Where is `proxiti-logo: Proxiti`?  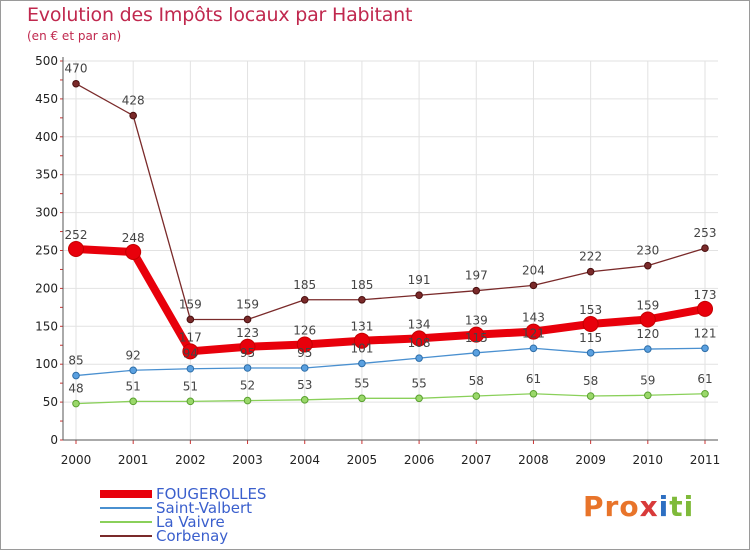 proxiti-logo: Proxiti is located at coordinates (638, 506).